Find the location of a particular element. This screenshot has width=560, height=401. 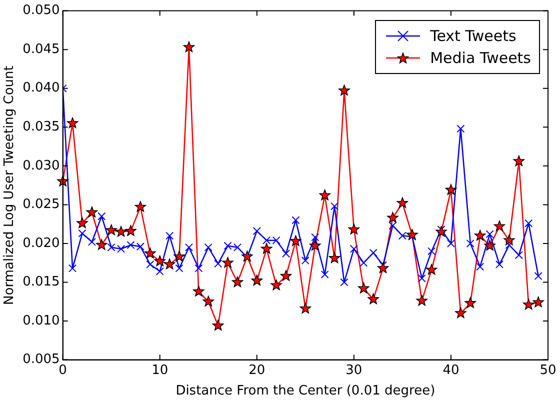

y-tick-label: 0.045 is located at coordinates (41, 49).